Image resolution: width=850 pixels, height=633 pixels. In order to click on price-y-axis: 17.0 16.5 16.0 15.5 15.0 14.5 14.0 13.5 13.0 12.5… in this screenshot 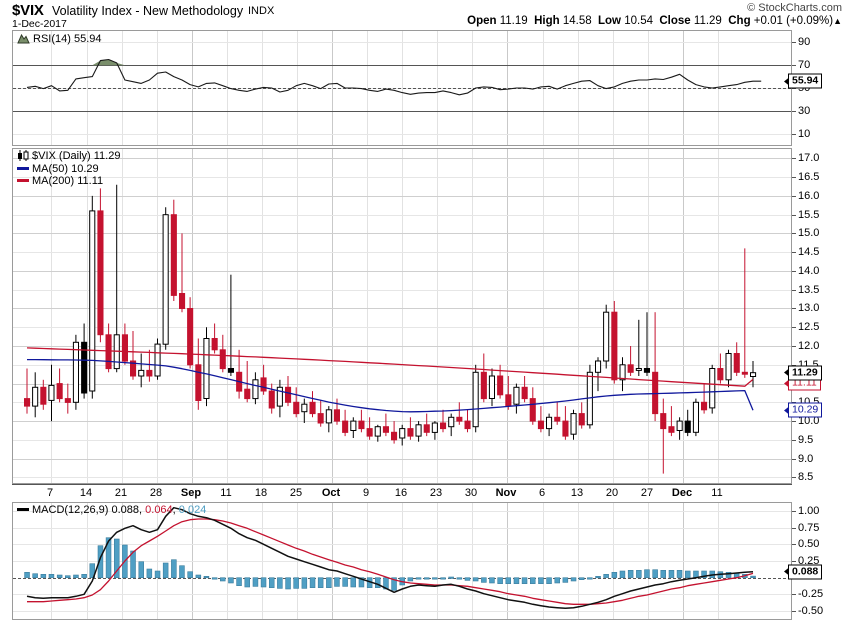, I will do `click(815, 316)`.